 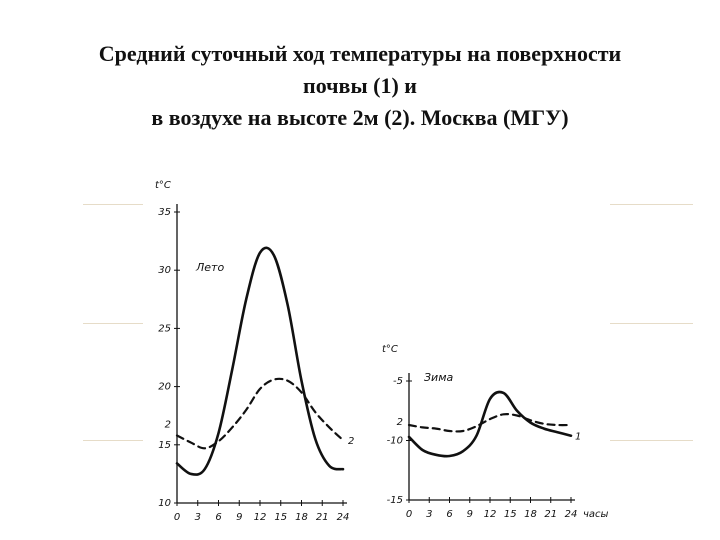 I want to click on panel-title: Лето, so click(x=209, y=267).